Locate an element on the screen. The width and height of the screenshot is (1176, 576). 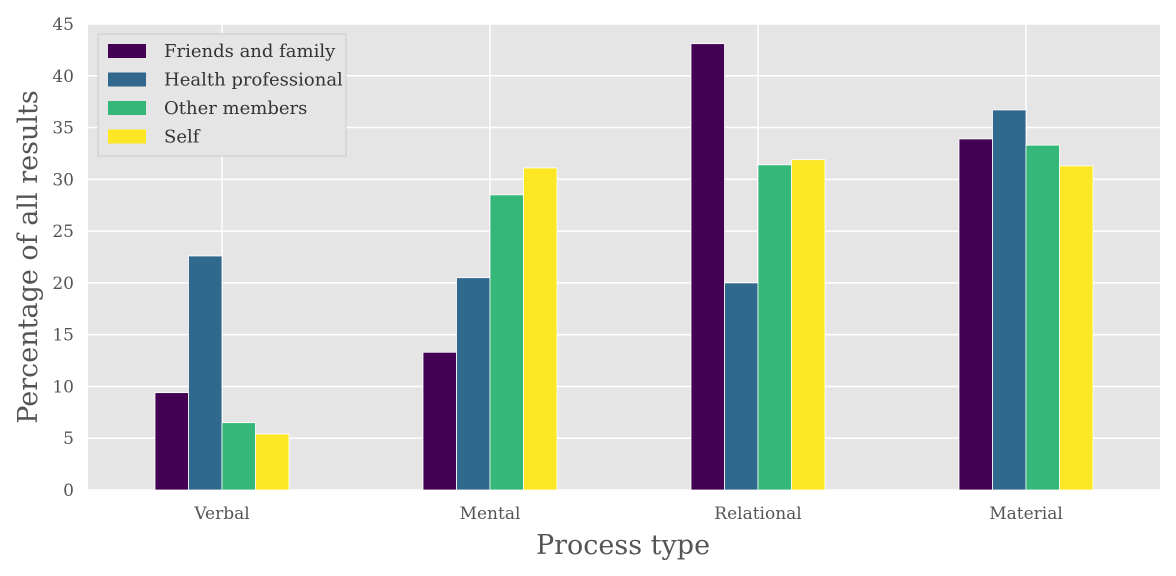
x-axis-title: Process type is located at coordinates (623, 545).